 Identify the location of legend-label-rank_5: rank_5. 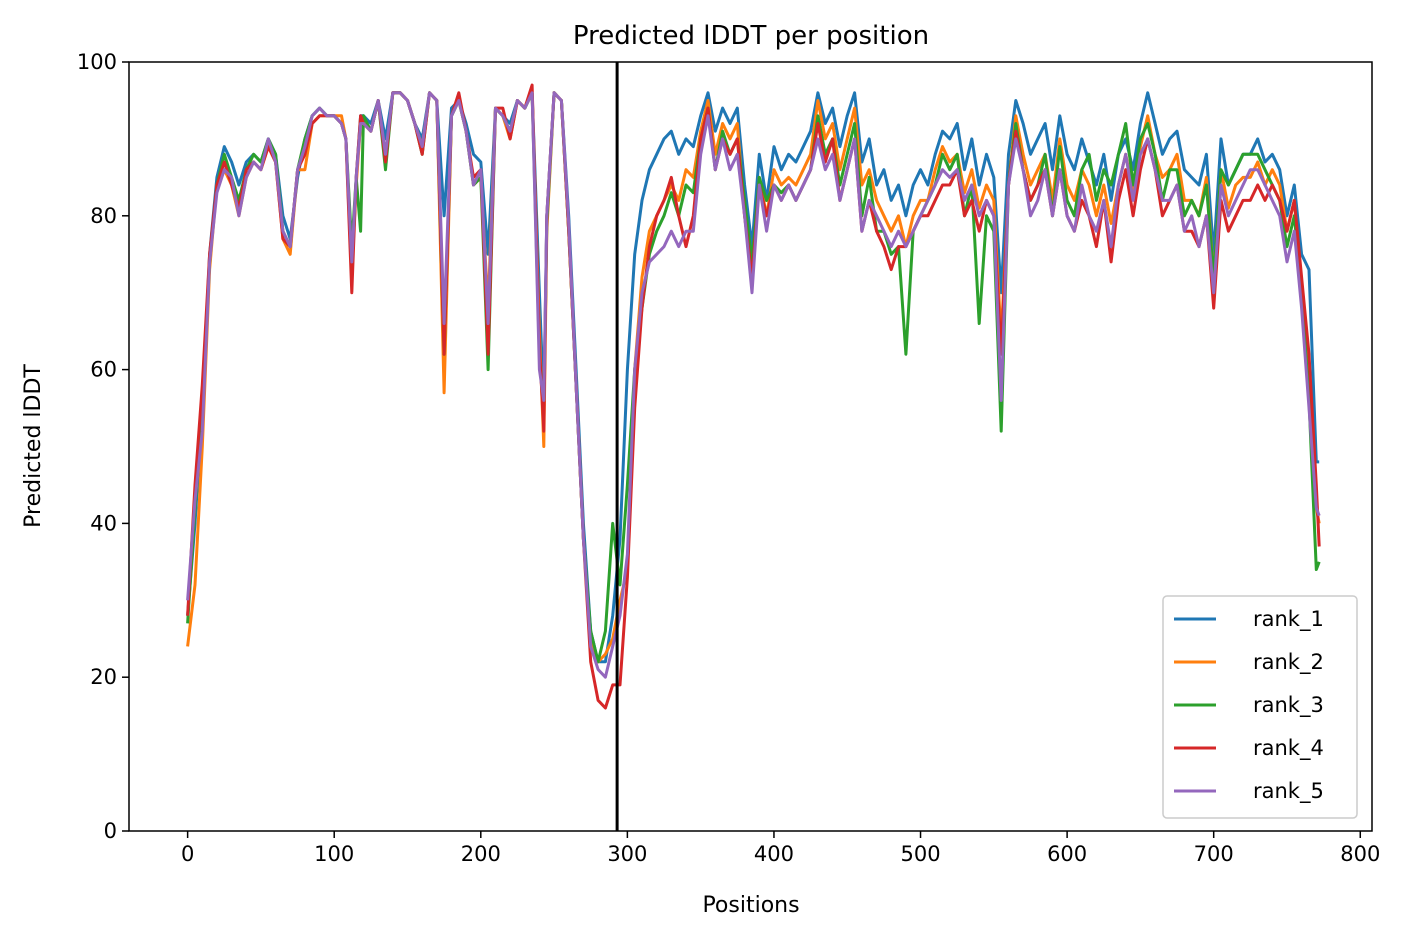
(1288, 791).